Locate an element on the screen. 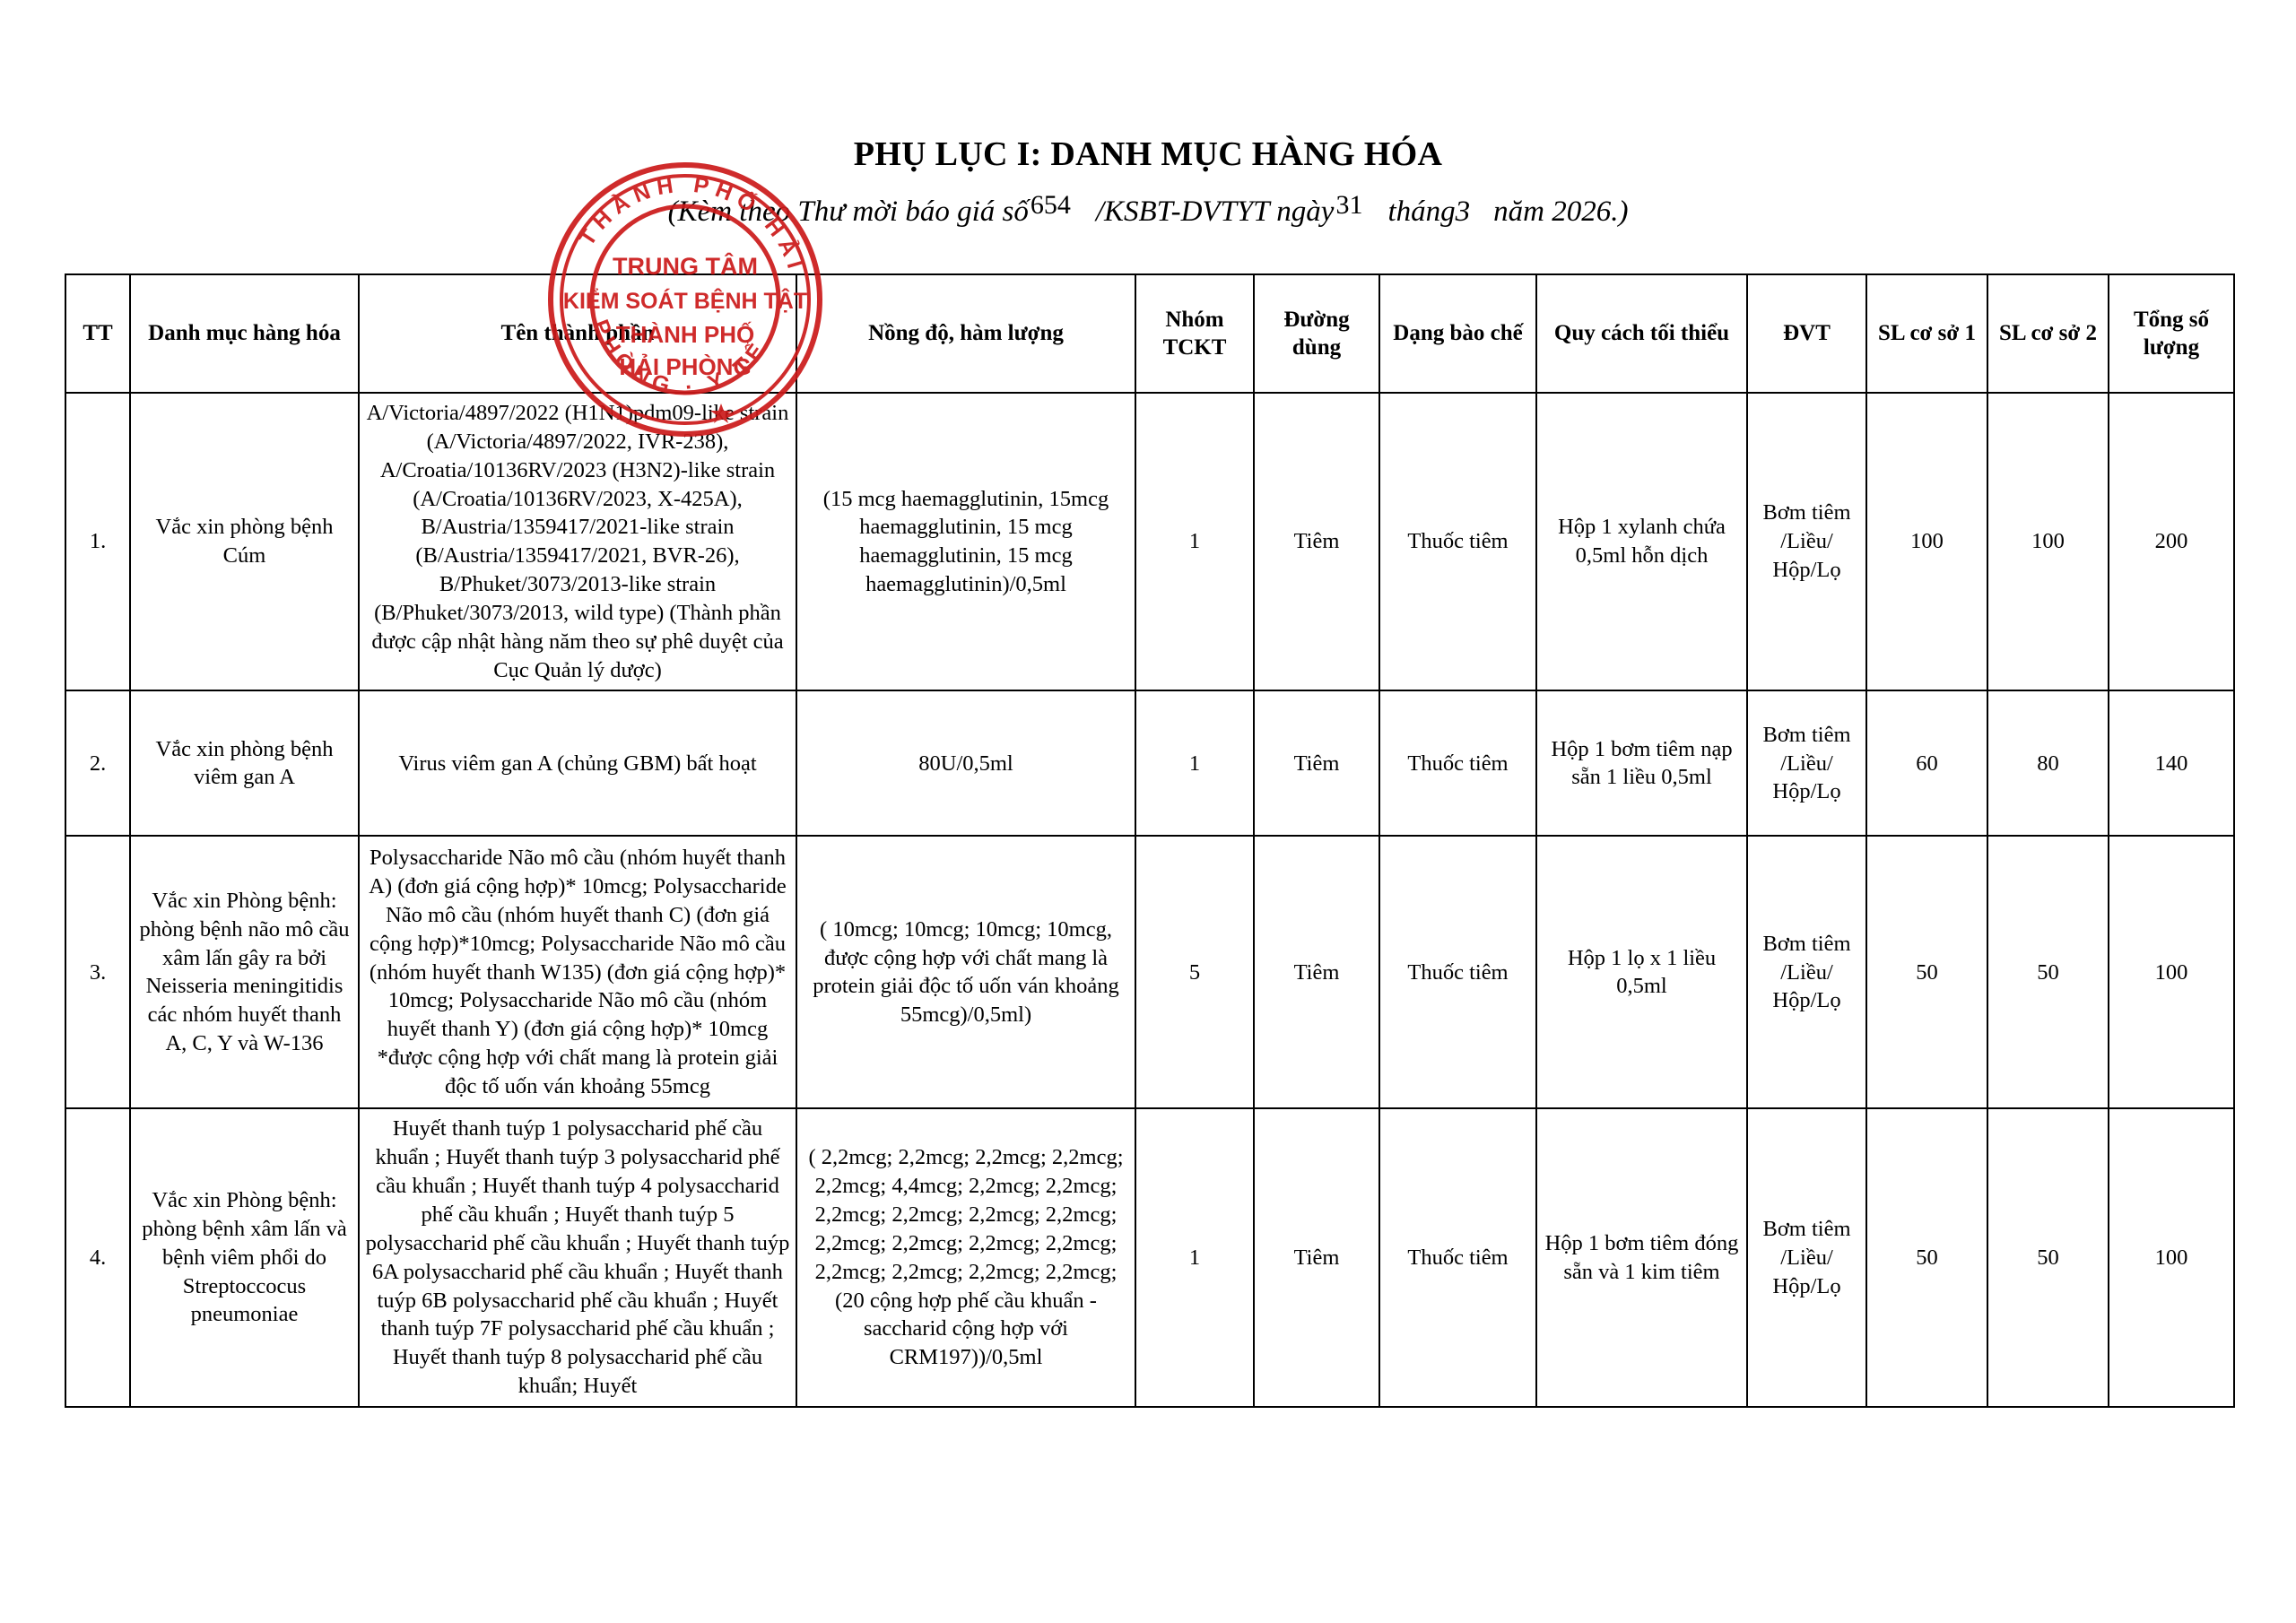  cell-name: Vắc xin phòng bệnh viêm gan A is located at coordinates (244, 764).